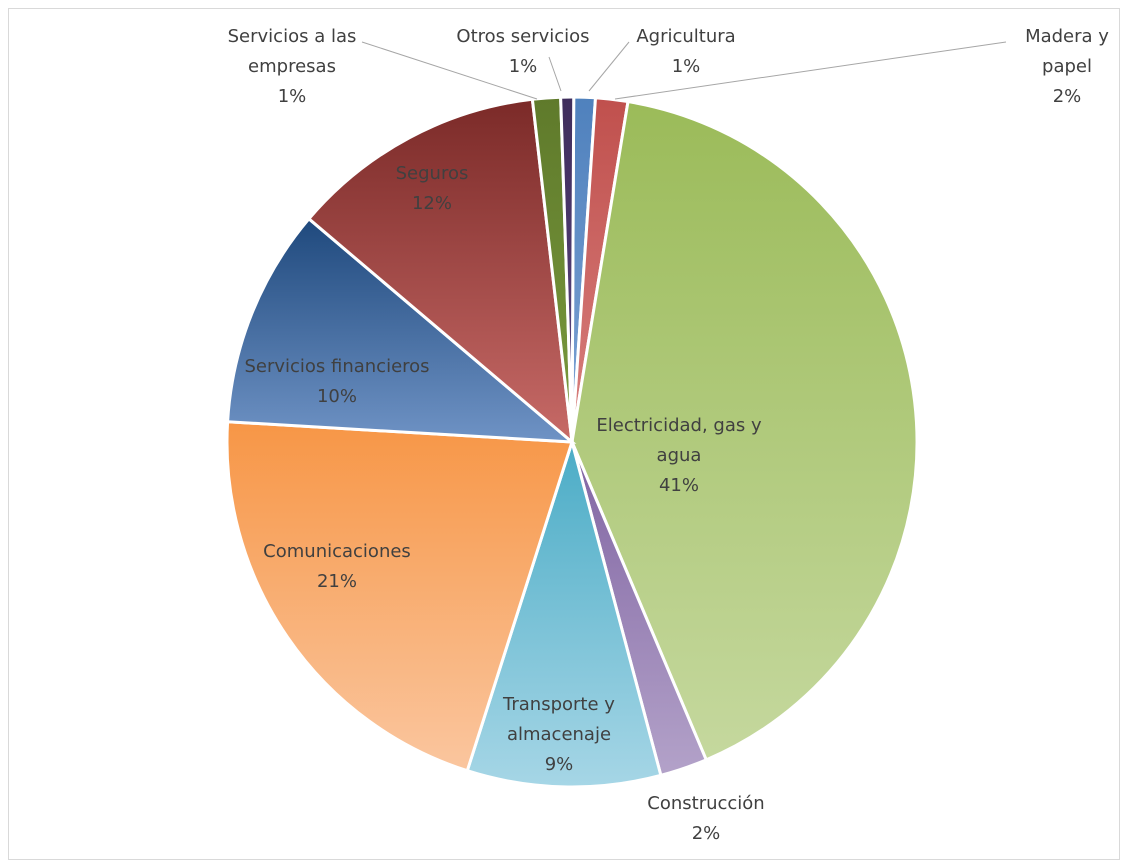 The image size is (1124, 863). What do you see at coordinates (401, 330) in the screenshot?
I see `pie-slice-servicios-financieros` at bounding box center [401, 330].